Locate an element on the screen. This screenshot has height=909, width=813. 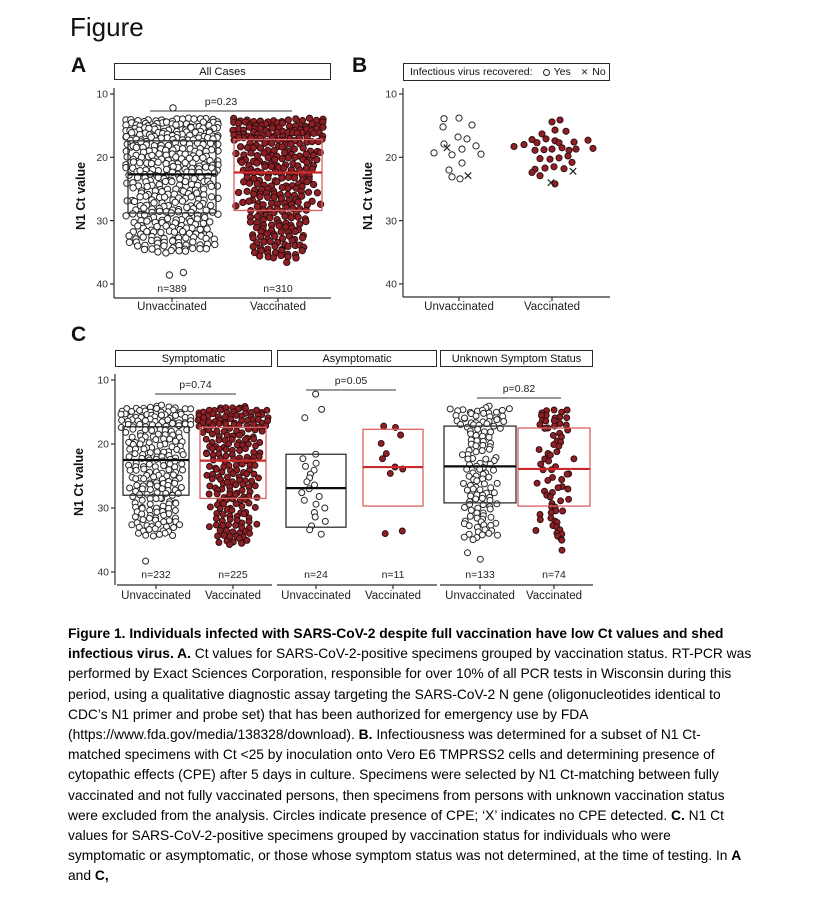
facet-2: n=133 Unvaccinated n=74 Vaccinated p=0.82 is located at coordinates (516, 492).